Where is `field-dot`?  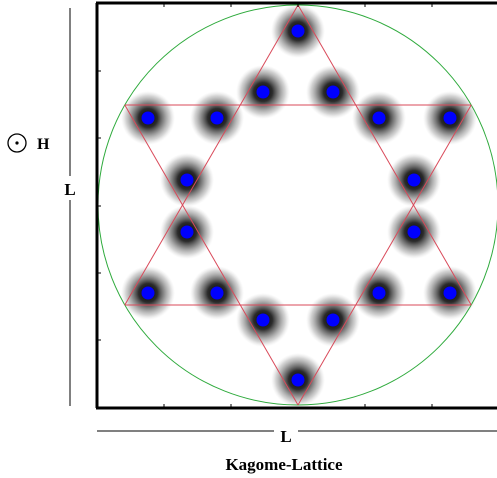 field-dot is located at coordinates (17, 143).